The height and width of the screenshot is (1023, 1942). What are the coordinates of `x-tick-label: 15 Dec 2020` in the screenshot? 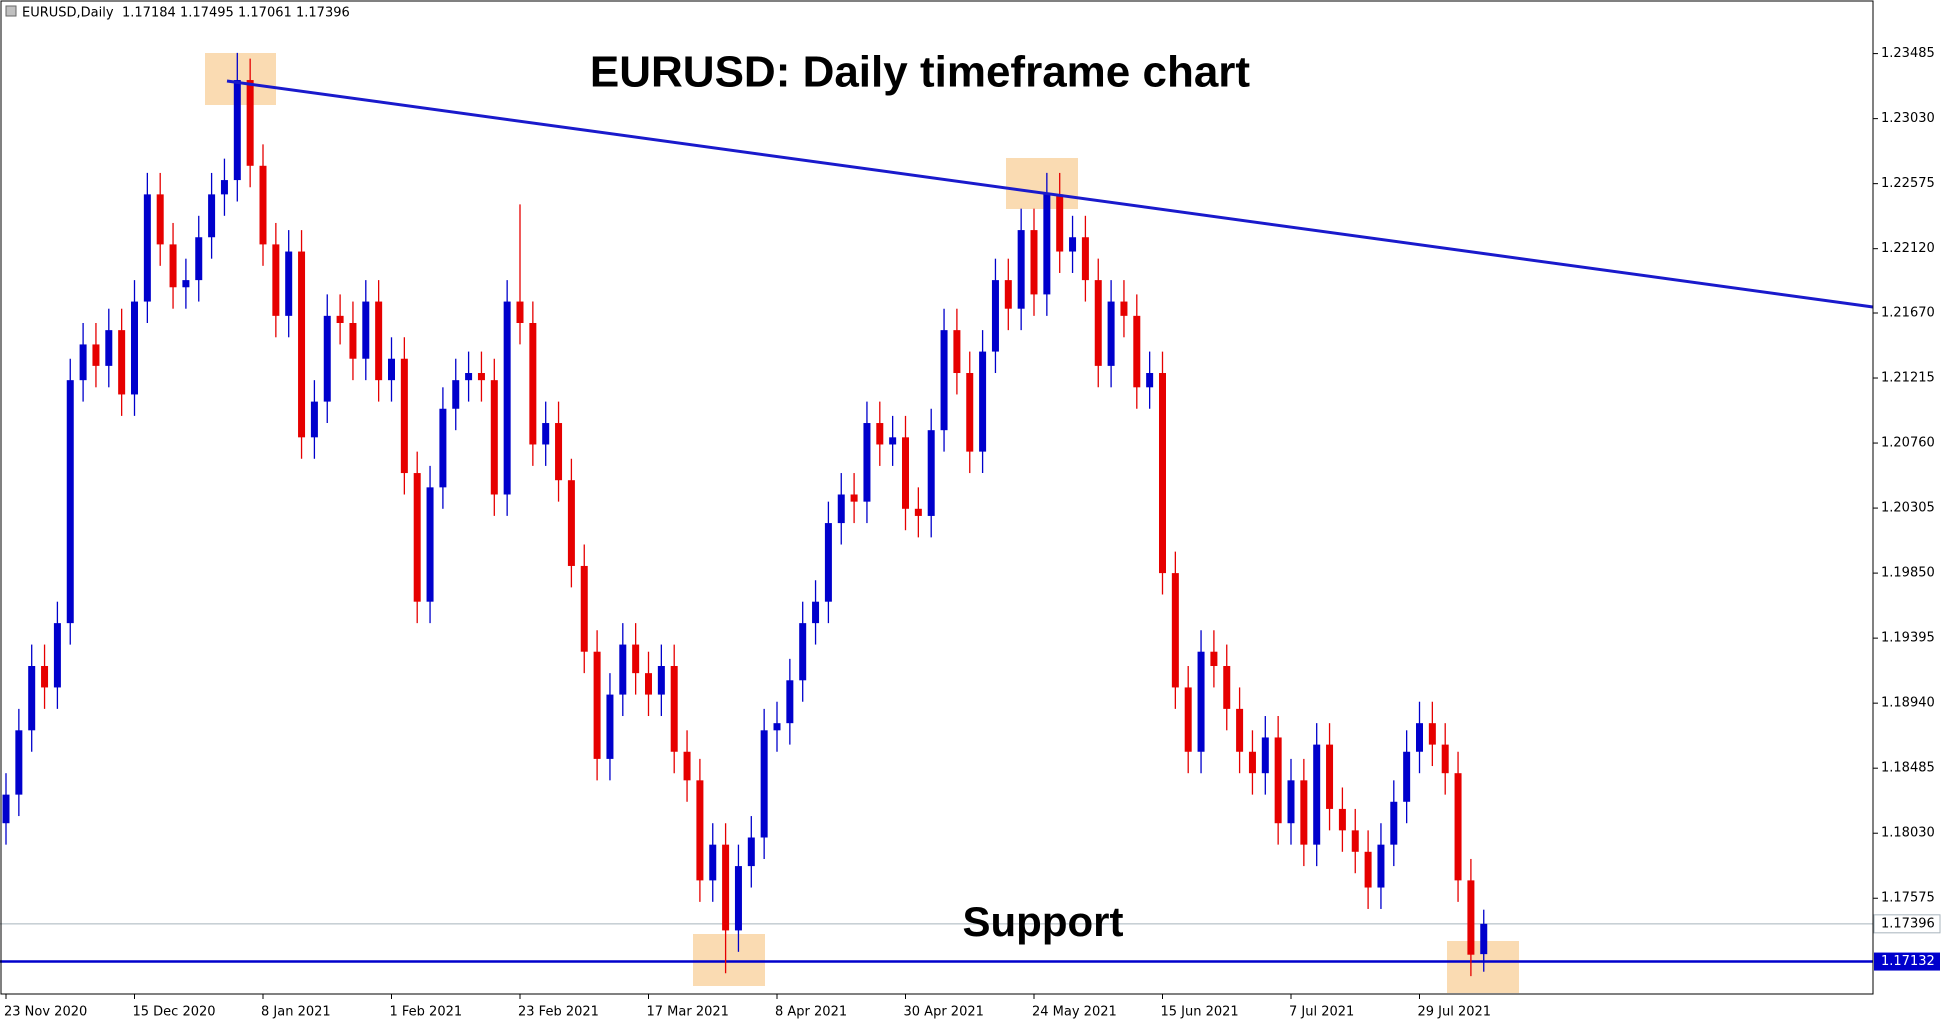 It's located at (174, 1012).